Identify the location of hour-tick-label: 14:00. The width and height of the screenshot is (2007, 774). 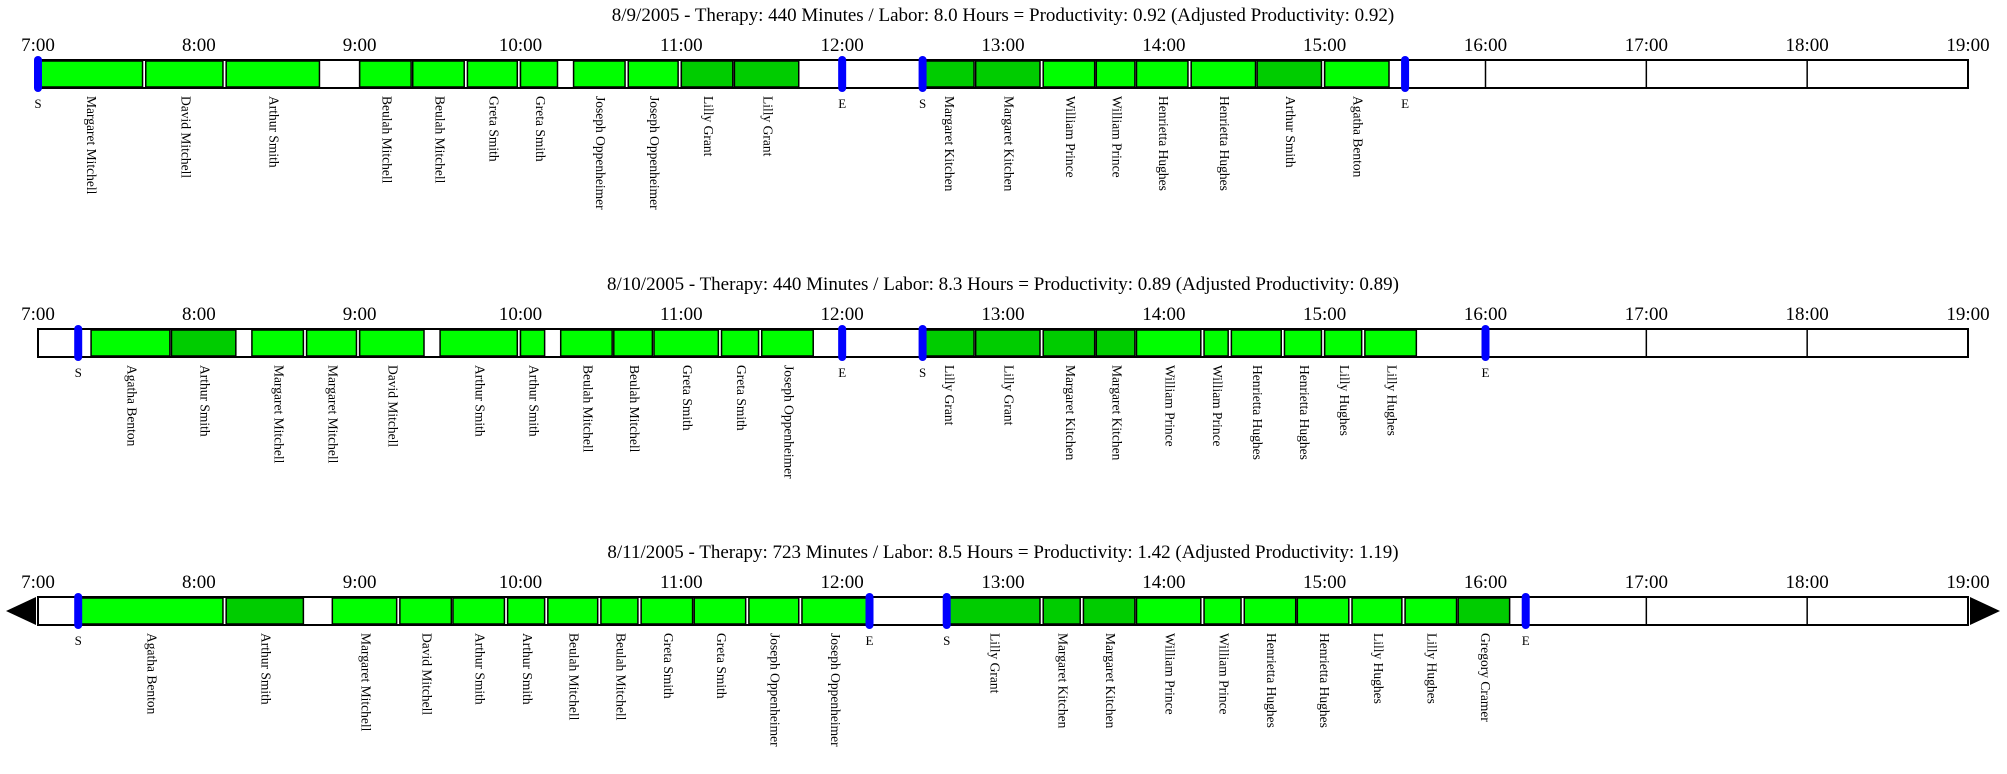
(1163, 45).